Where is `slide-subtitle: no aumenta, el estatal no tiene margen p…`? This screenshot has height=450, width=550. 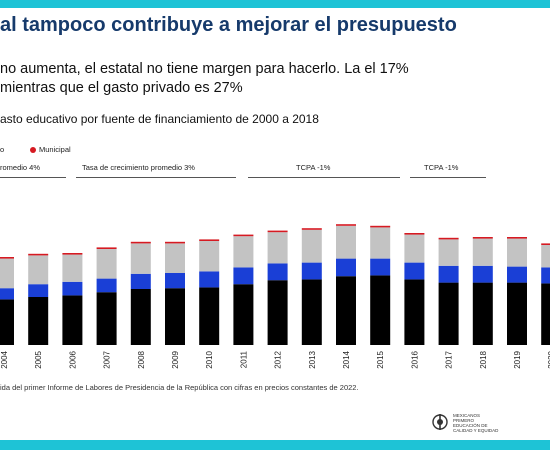 slide-subtitle: no aumenta, el estatal no tiene margen p… is located at coordinates (204, 78).